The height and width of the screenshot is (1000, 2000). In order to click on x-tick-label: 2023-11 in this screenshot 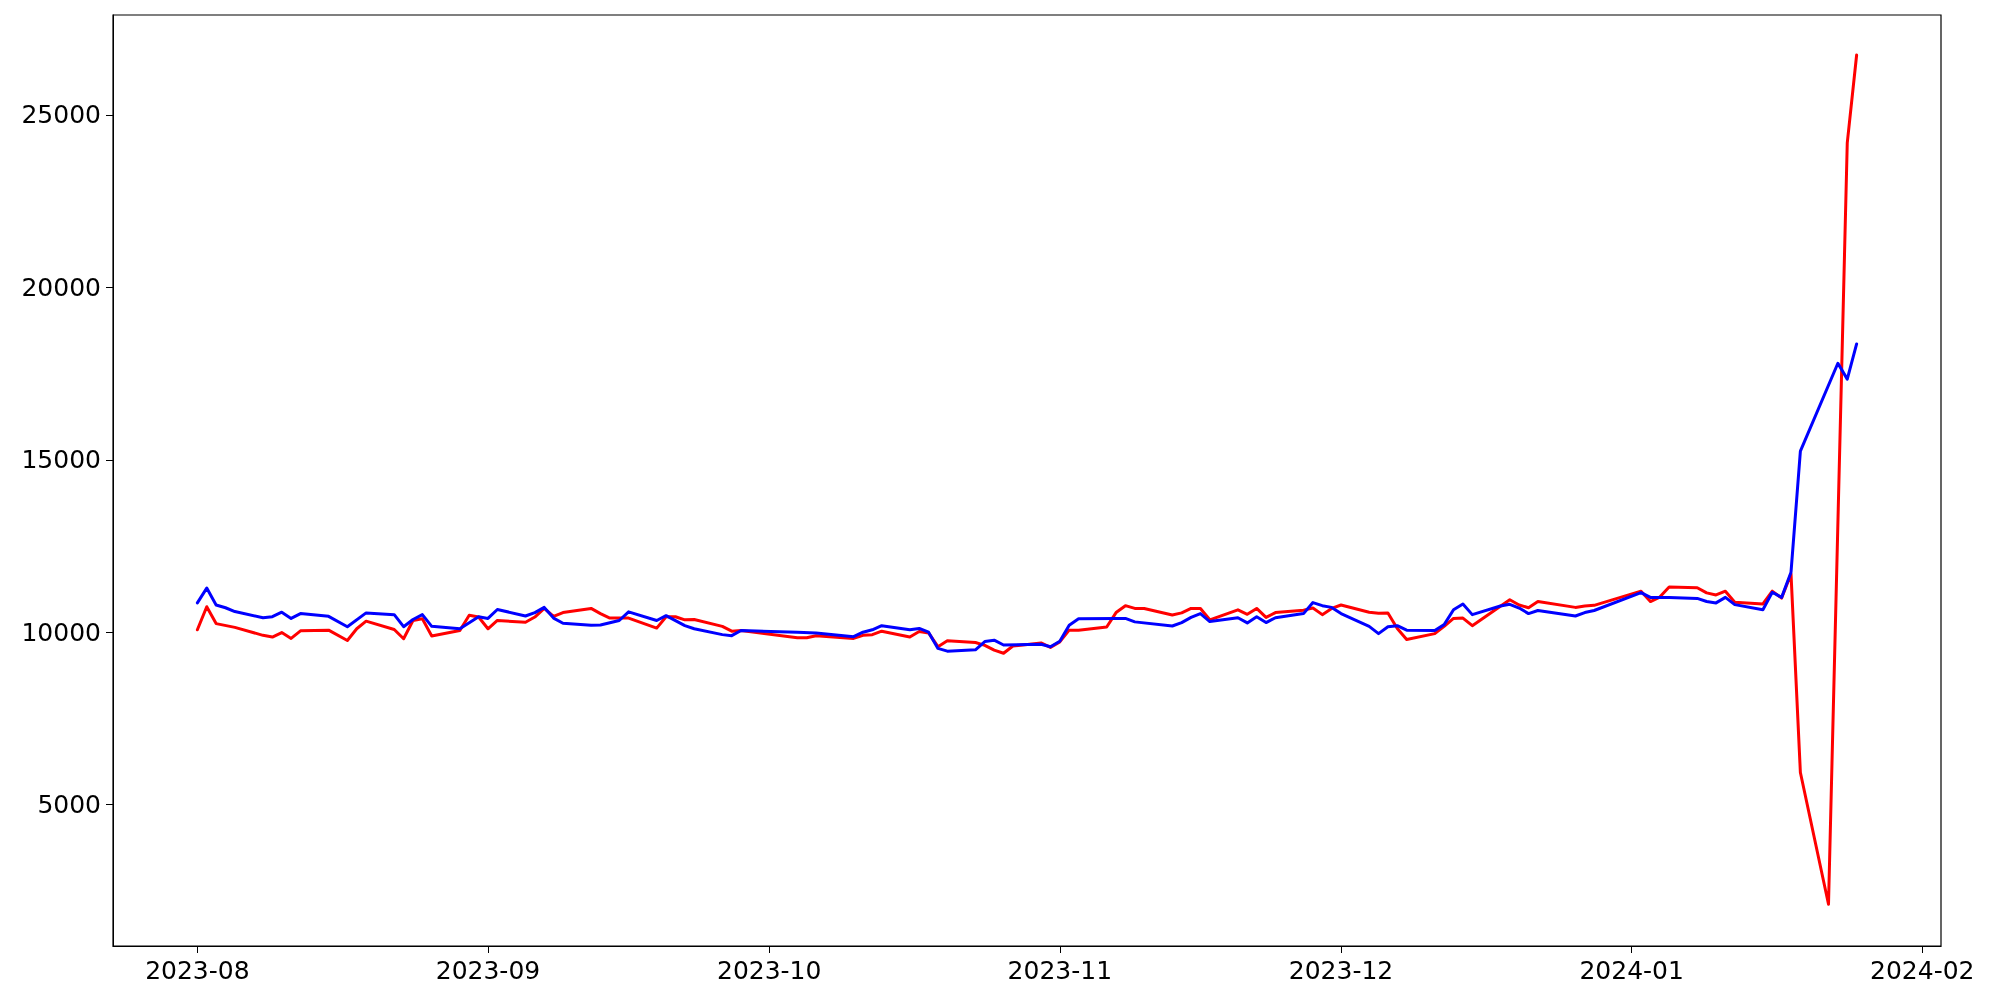, I will do `click(1060, 970)`.